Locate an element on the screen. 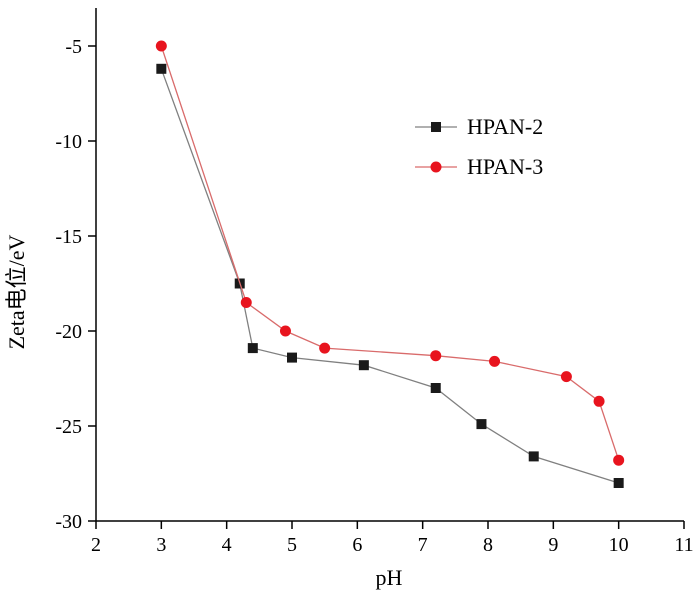  x-tick-label: 4 is located at coordinates (227, 545).